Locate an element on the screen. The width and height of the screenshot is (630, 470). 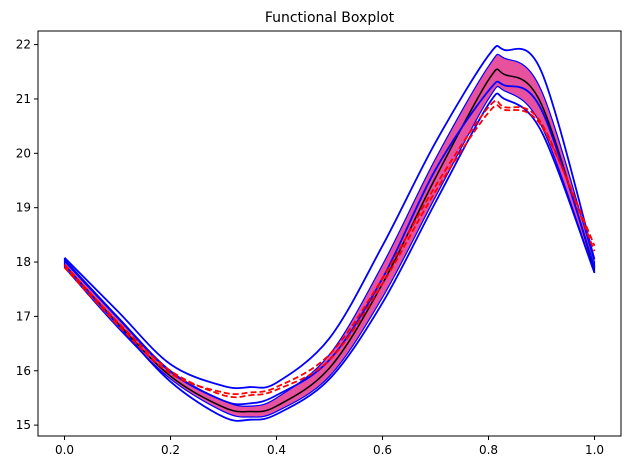
chart-title: Functional Boxplot is located at coordinates (330, 18).